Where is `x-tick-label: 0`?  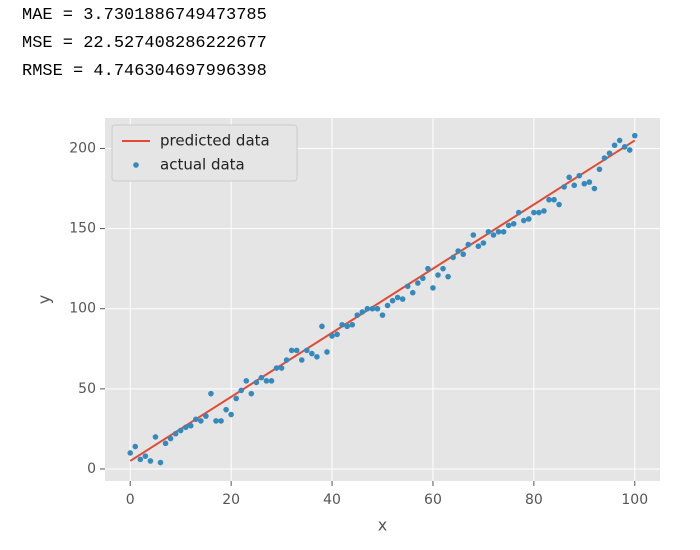
x-tick-label: 0 is located at coordinates (130, 500).